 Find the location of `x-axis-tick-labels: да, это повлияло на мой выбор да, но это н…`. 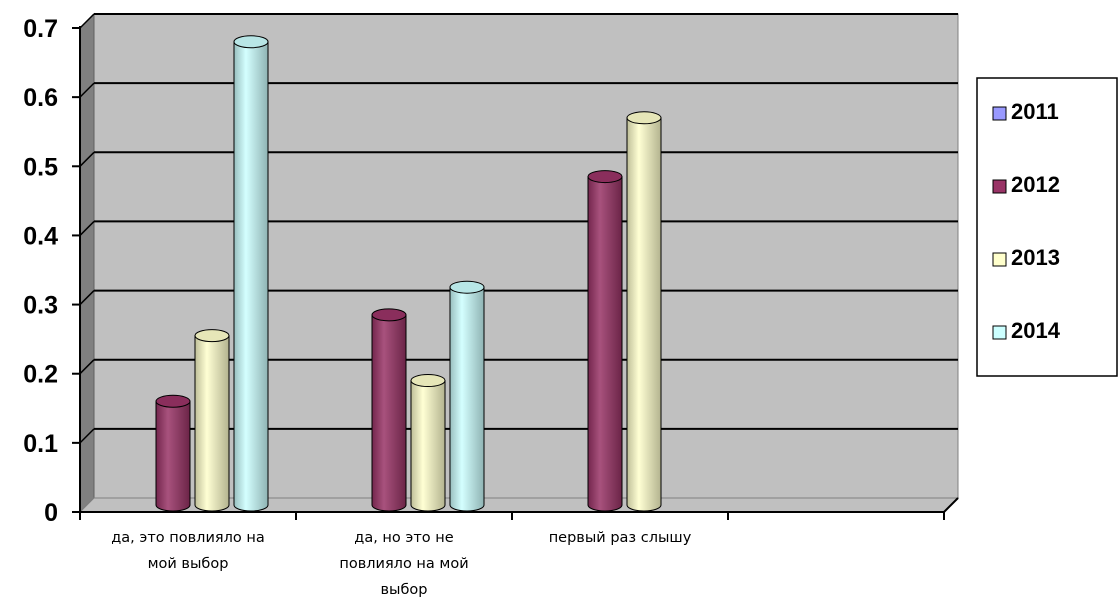

x-axis-tick-labels: да, это повлияло на мой выбор да, но это н… is located at coordinates (401, 564).